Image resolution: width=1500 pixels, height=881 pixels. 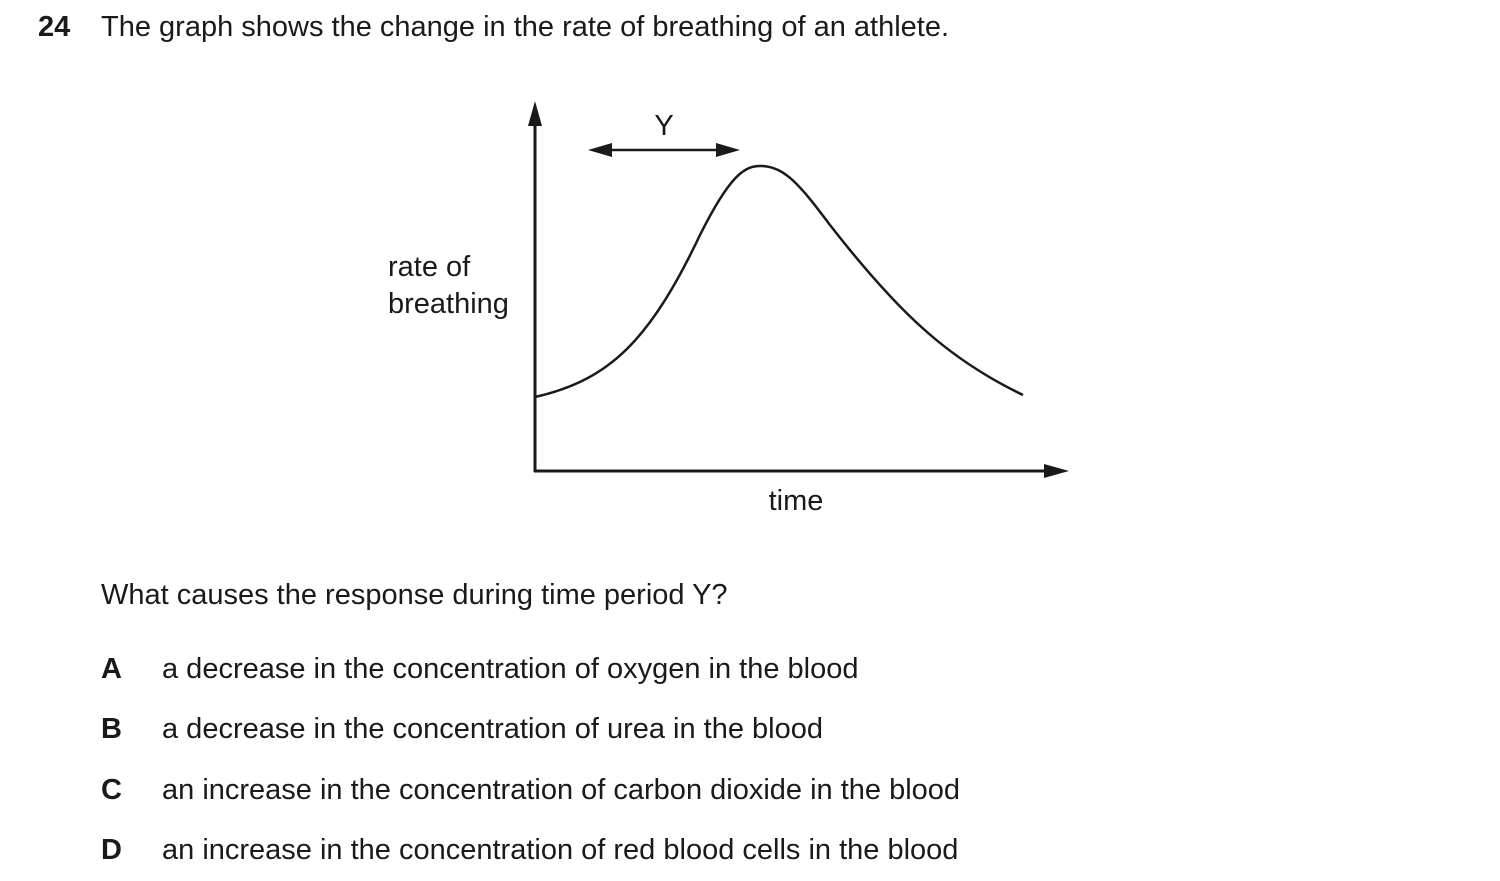 I want to click on period-y-arrowhead-left, so click(x=600, y=150).